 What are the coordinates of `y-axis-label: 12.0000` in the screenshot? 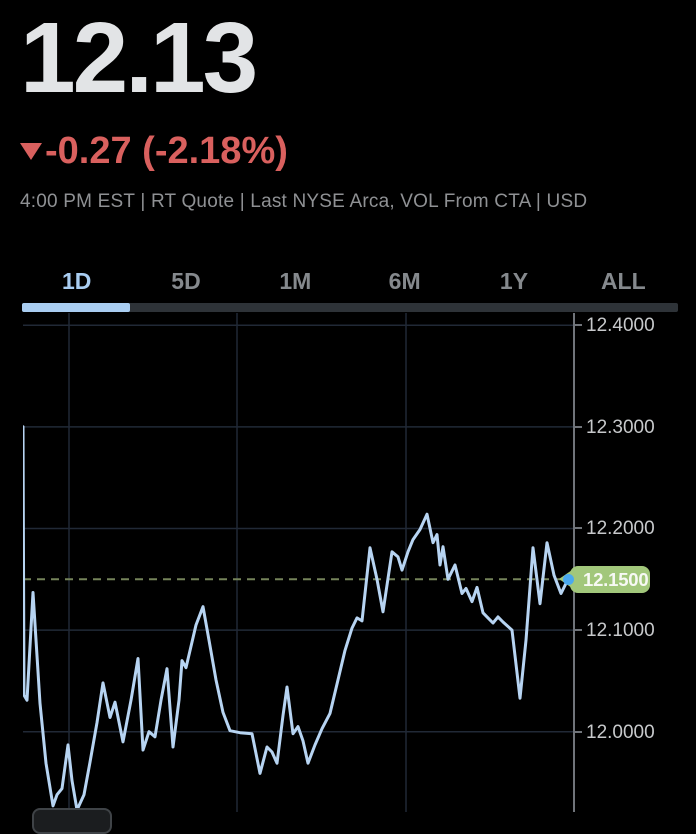 It's located at (620, 732).